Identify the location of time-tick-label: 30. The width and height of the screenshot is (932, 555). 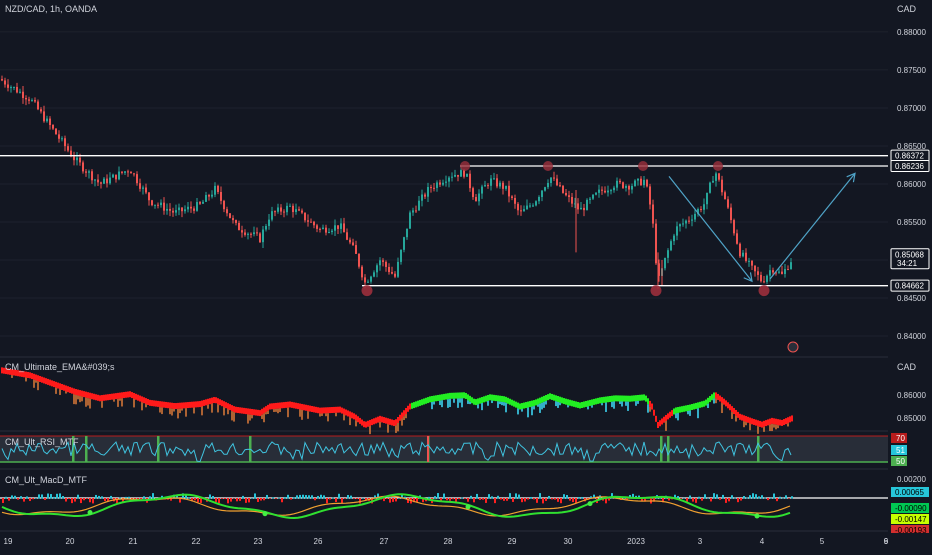
(568, 541).